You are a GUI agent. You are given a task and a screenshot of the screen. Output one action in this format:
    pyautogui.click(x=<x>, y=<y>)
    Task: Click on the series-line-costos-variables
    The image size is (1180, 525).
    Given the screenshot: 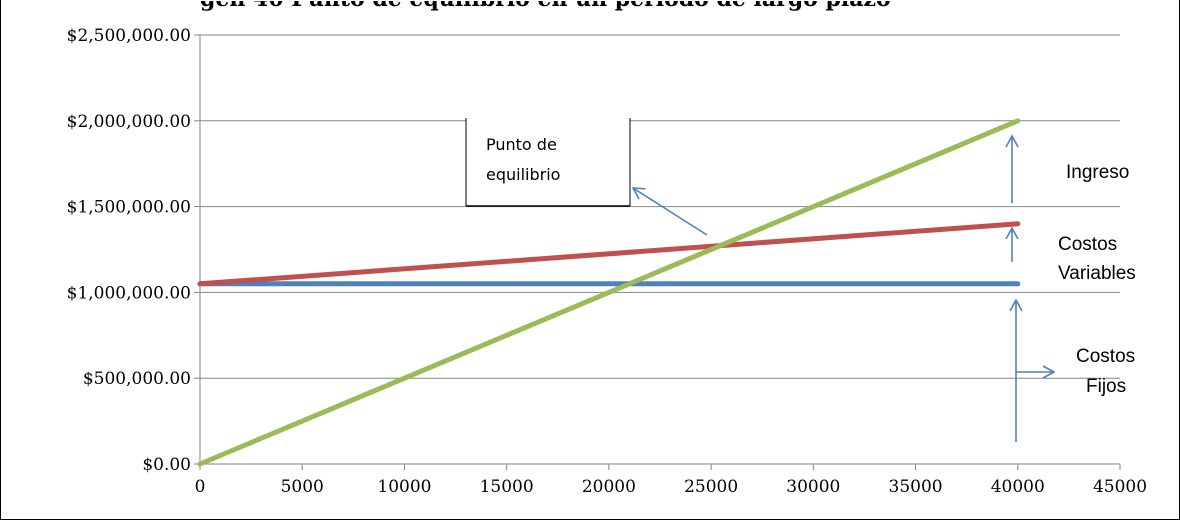 What is the action you would take?
    pyautogui.click(x=609, y=254)
    